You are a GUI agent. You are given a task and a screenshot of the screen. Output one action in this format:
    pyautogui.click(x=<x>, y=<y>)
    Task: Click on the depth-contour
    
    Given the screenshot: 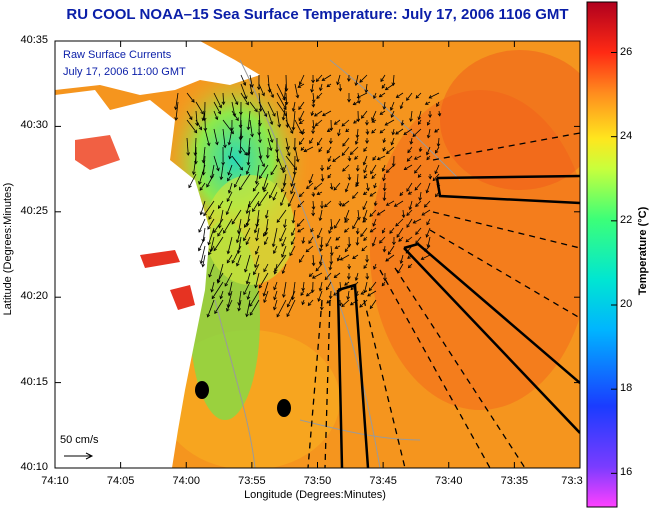 What is the action you would take?
    pyautogui.click(x=235, y=383)
    